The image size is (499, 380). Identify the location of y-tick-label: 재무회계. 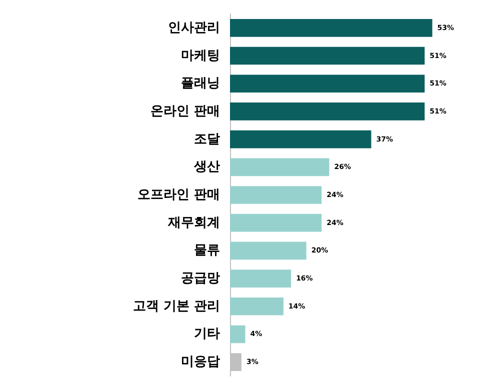
(193, 222).